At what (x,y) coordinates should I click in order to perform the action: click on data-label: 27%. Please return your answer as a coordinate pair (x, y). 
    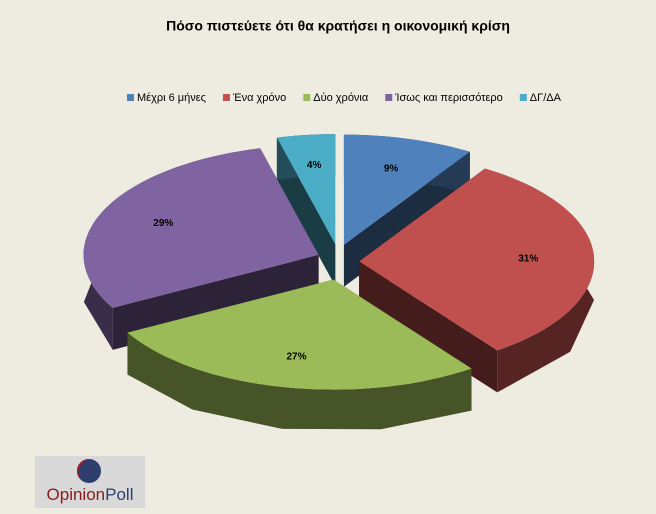
    Looking at the image, I should click on (296, 356).